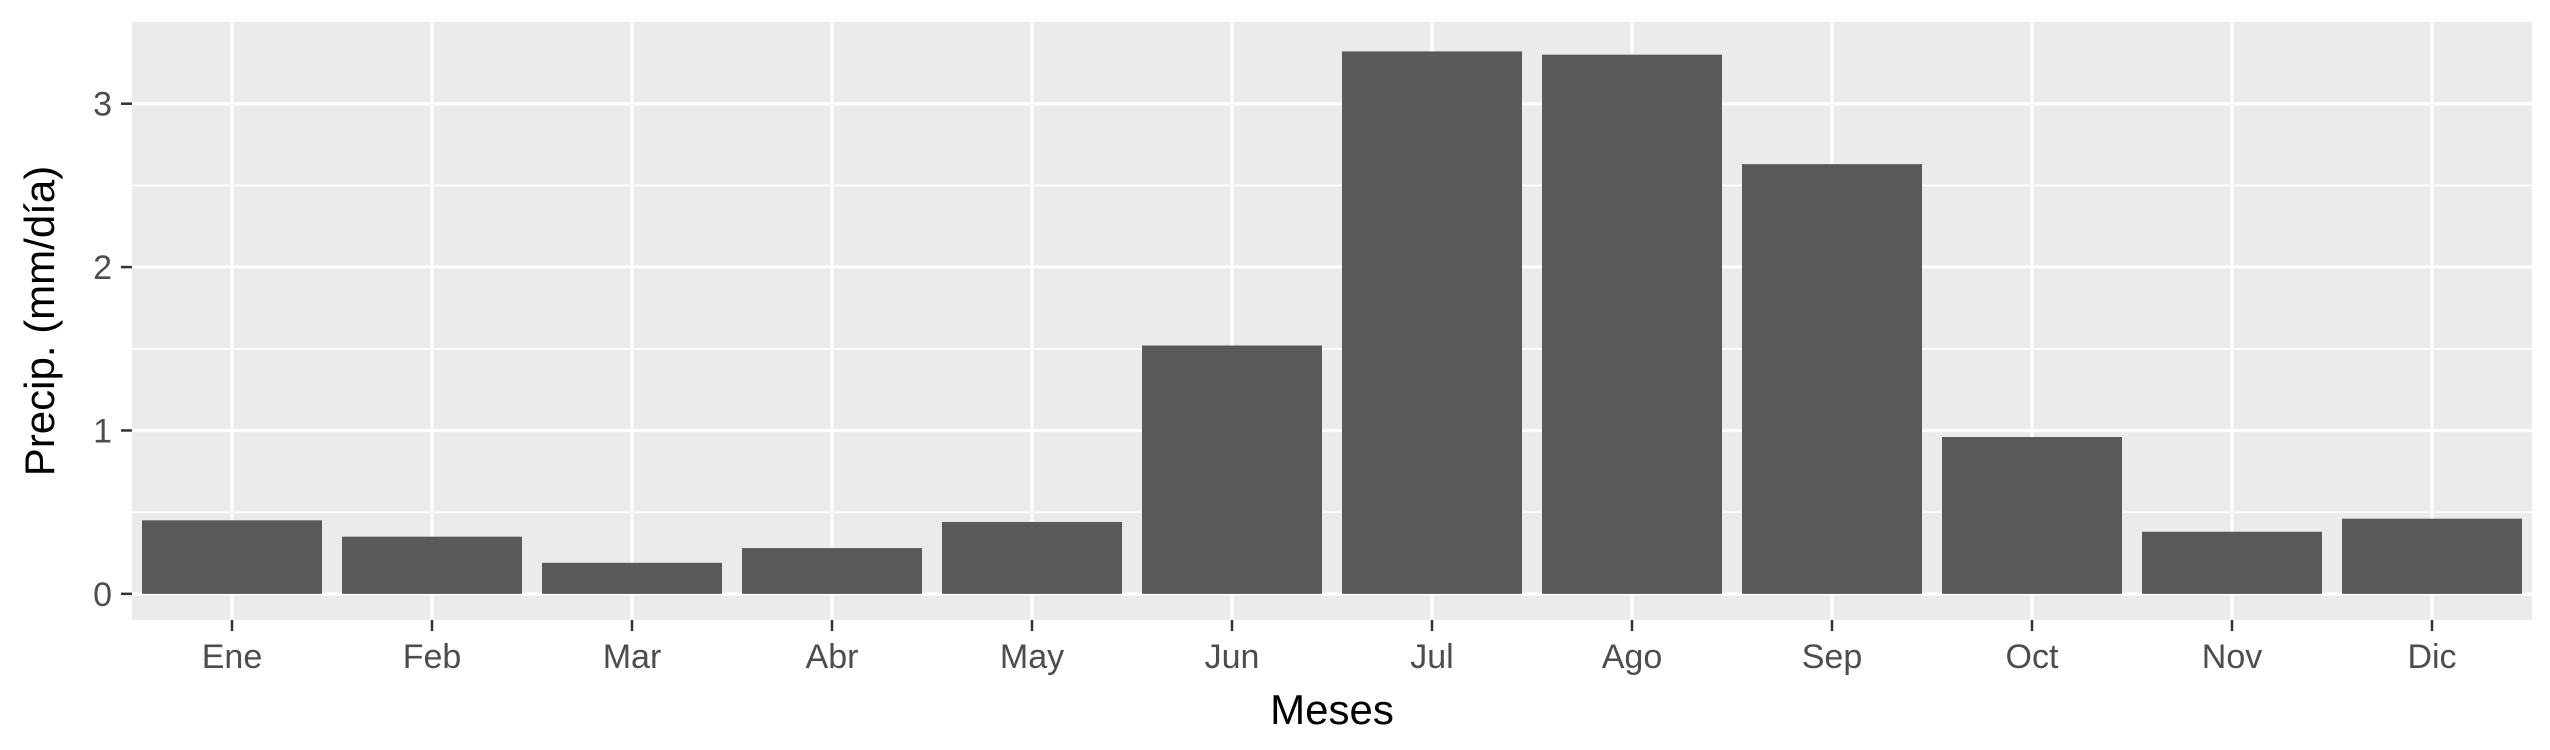  What do you see at coordinates (432, 657) in the screenshot?
I see `x-tick-label-feb: Feb` at bounding box center [432, 657].